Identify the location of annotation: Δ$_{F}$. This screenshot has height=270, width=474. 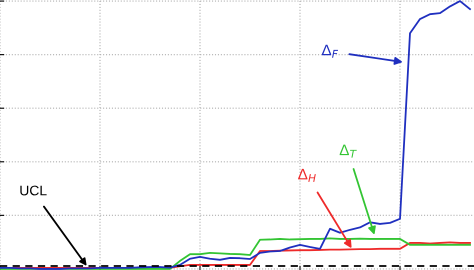
(330, 51).